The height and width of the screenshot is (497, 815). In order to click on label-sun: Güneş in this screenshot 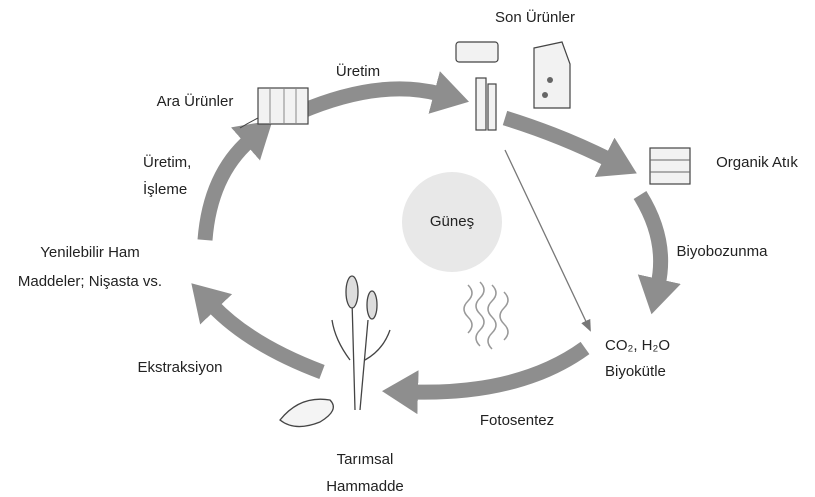, I will do `click(452, 221)`.